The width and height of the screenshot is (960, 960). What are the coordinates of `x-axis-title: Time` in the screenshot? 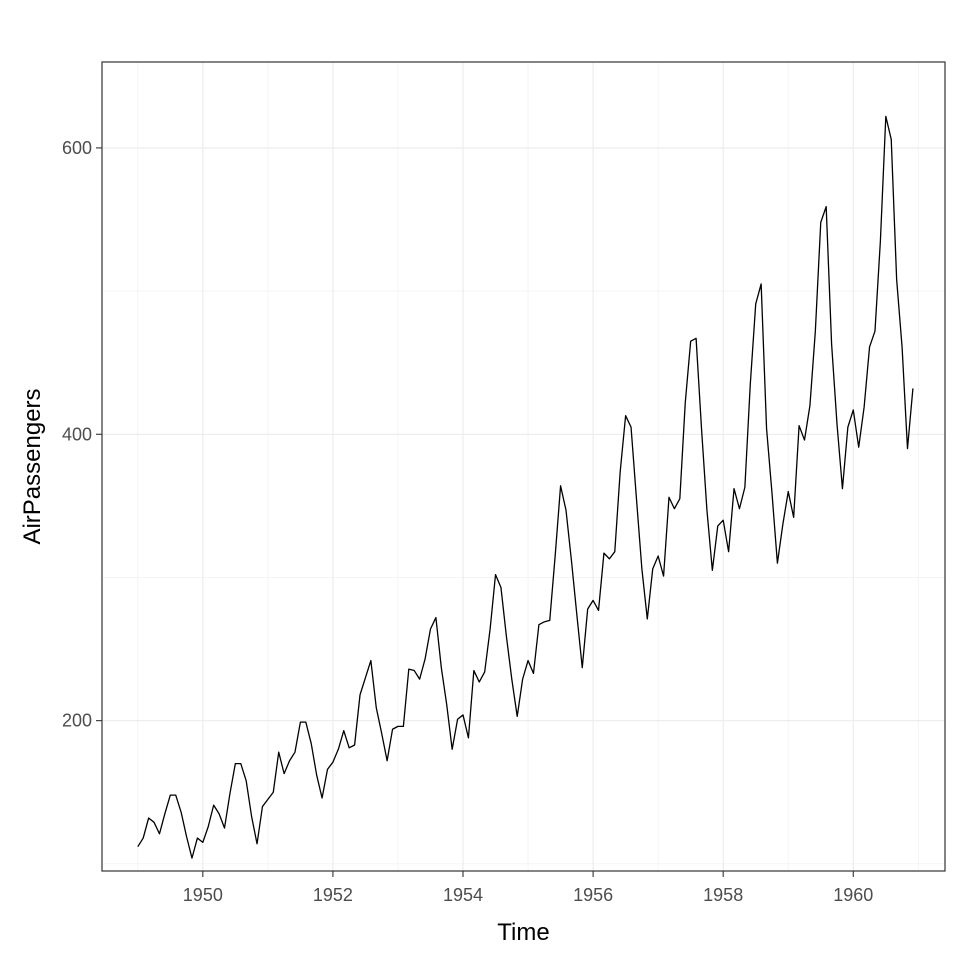 It's located at (523, 932).